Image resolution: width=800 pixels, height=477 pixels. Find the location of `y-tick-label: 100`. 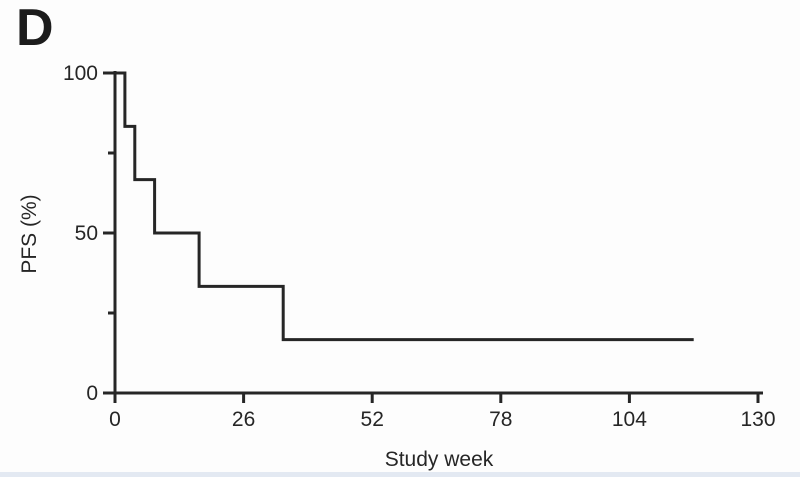

y-tick-label: 100 is located at coordinates (80, 73).